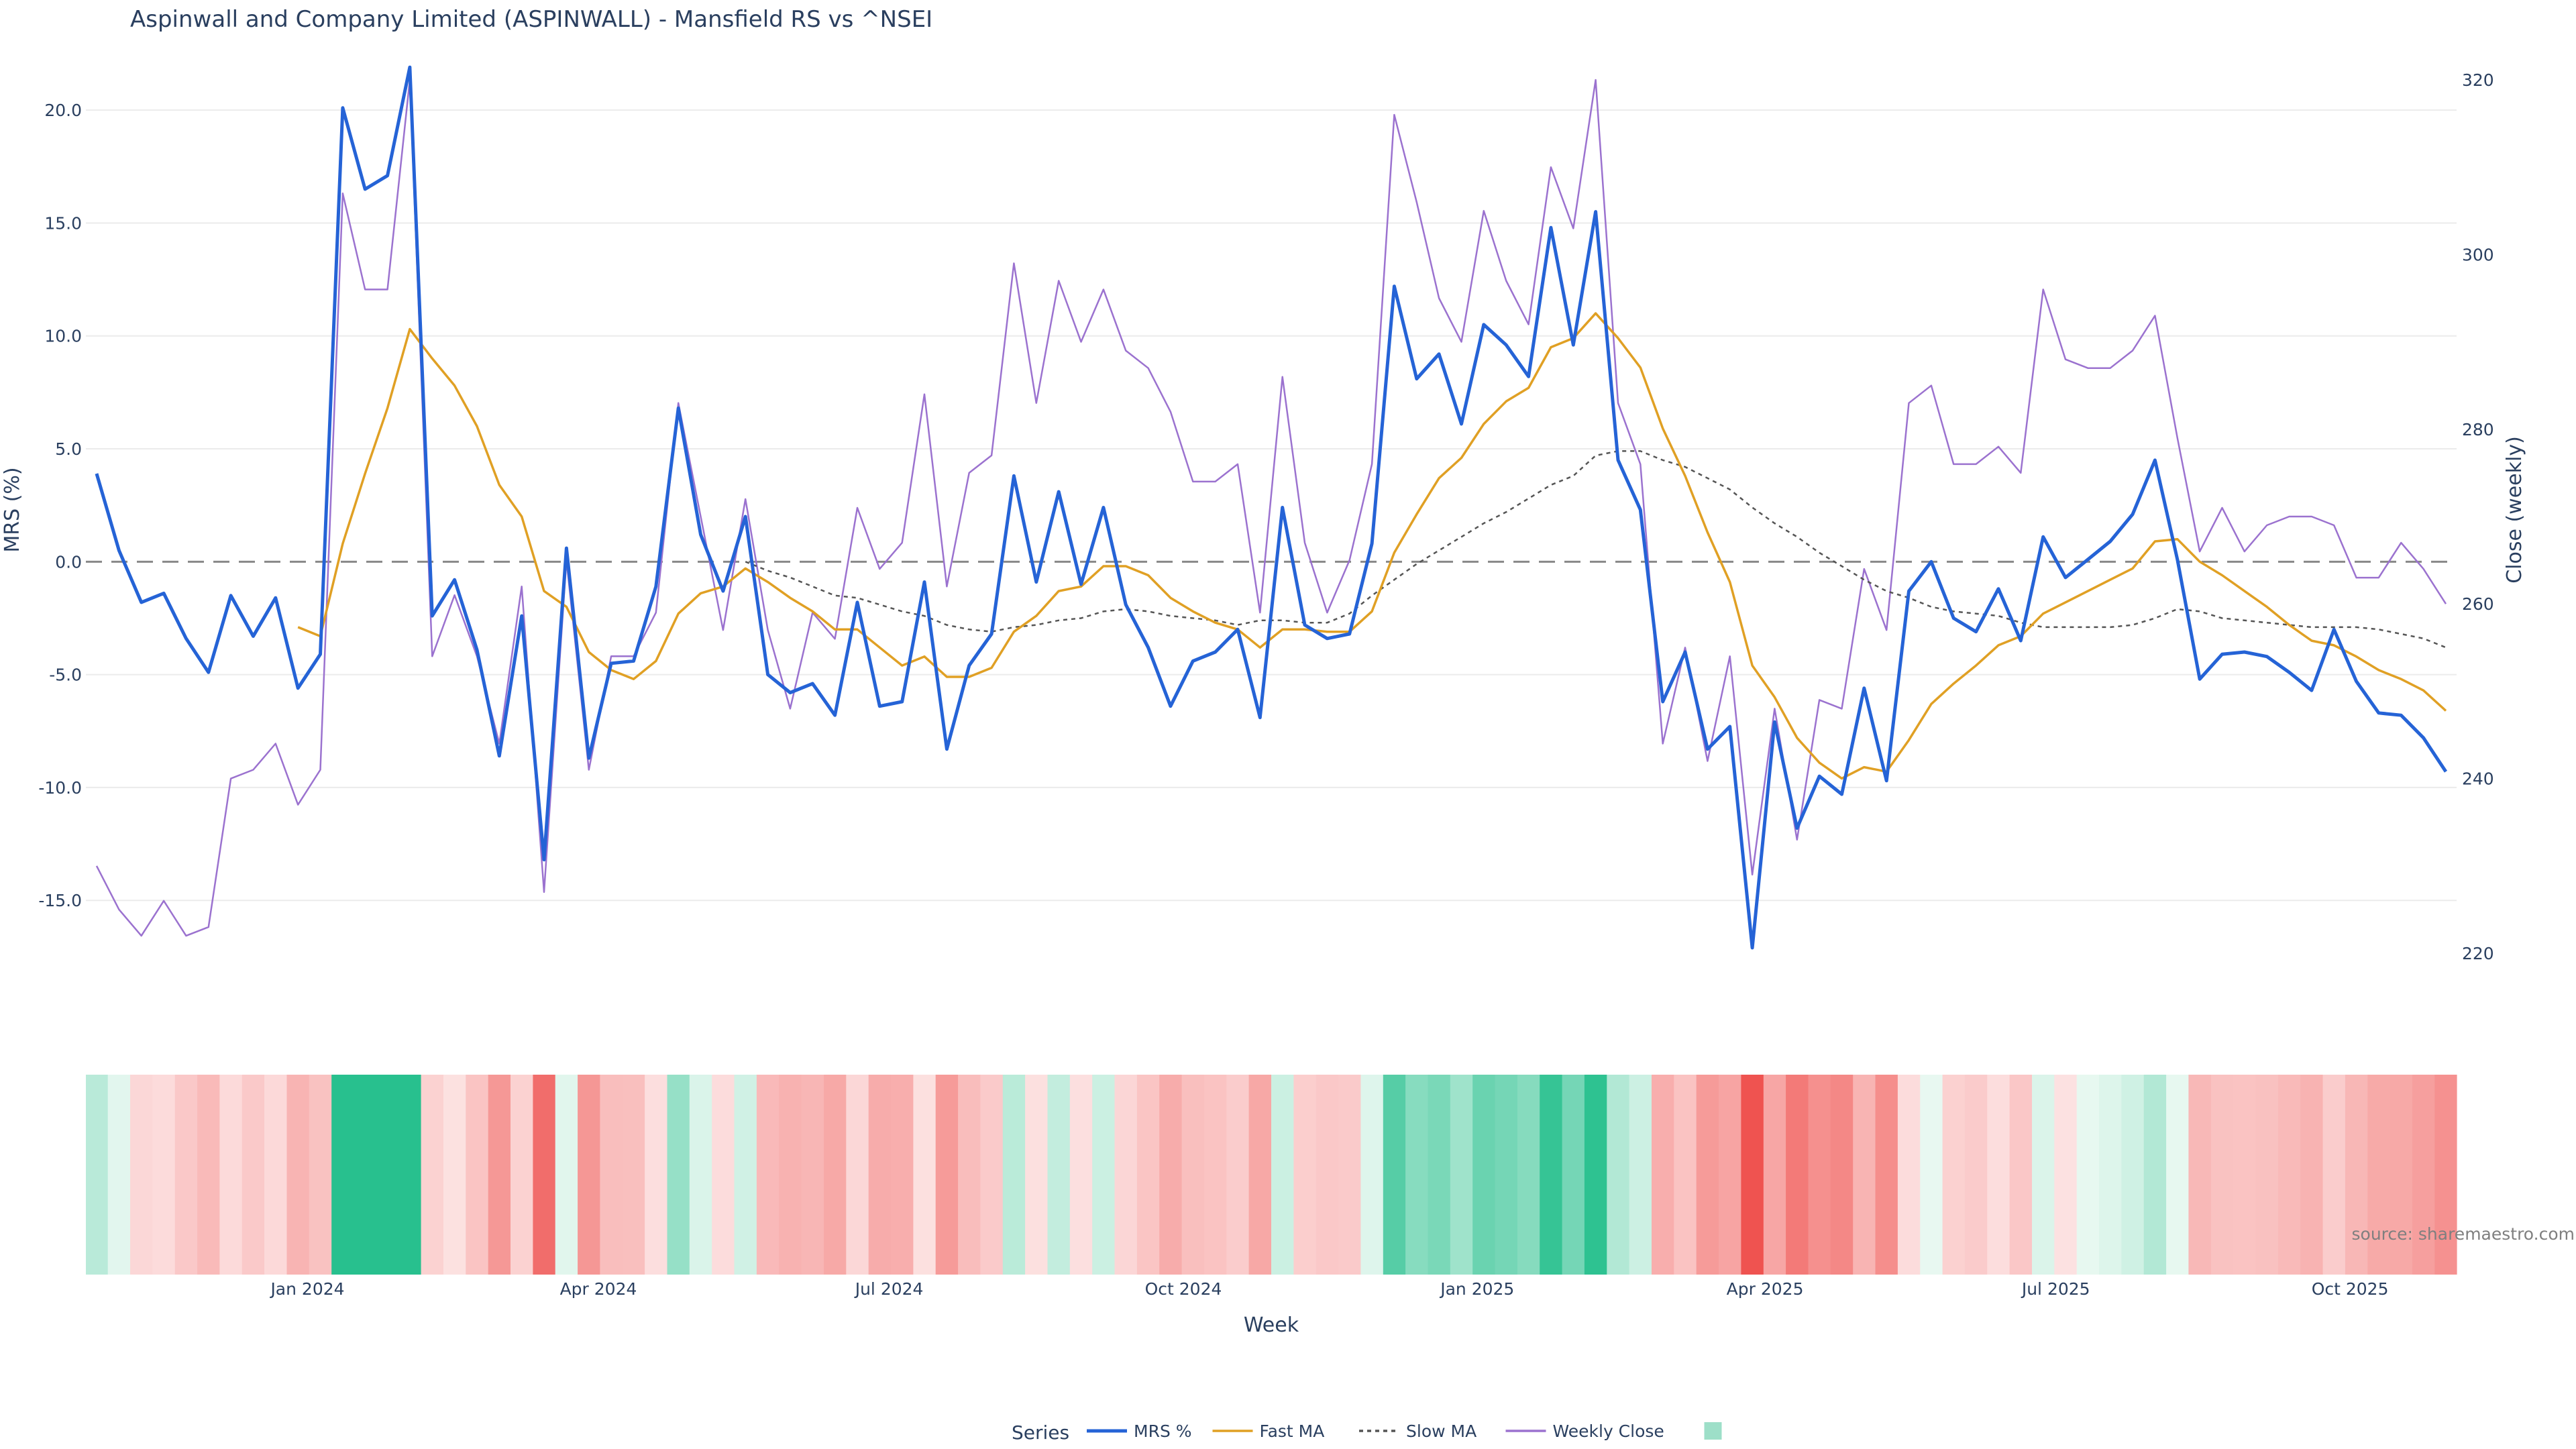 The height and width of the screenshot is (1449, 2576). What do you see at coordinates (1271, 1175) in the screenshot?
I see `mrs-heatmap-strip` at bounding box center [1271, 1175].